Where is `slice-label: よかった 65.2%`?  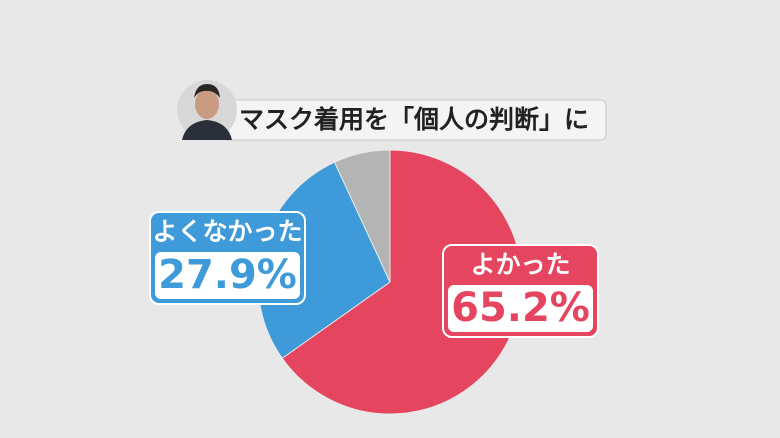
slice-label: よかった 65.2% is located at coordinates (520, 291).